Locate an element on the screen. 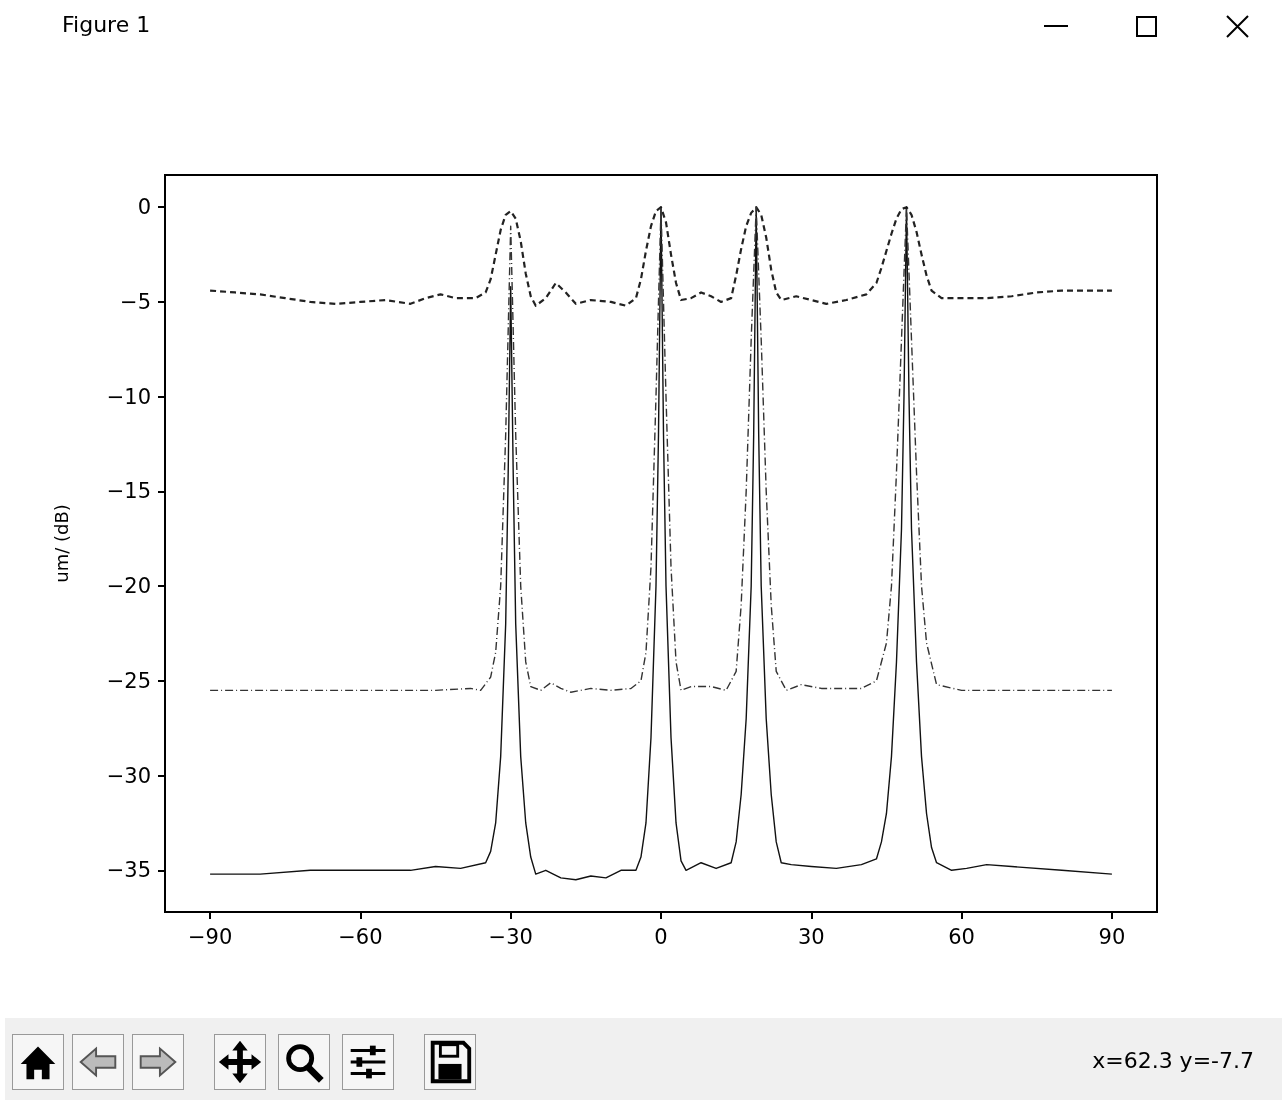 The height and width of the screenshot is (1100, 1282). y-tick-label: −10 is located at coordinates (128, 396).